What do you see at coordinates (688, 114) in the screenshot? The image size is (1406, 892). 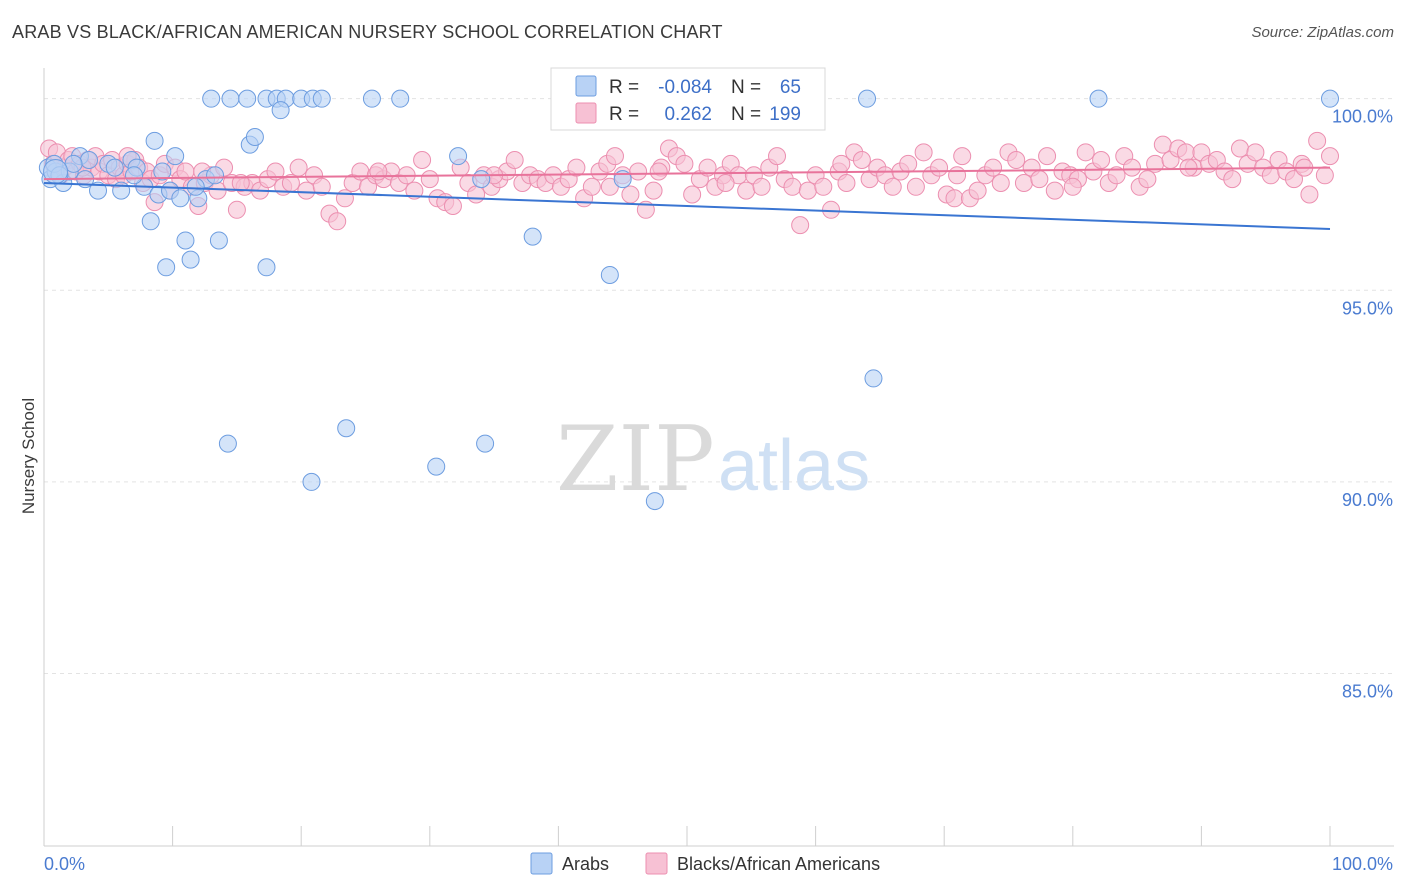 I see `stats-black-r-value: 0.262` at bounding box center [688, 114].